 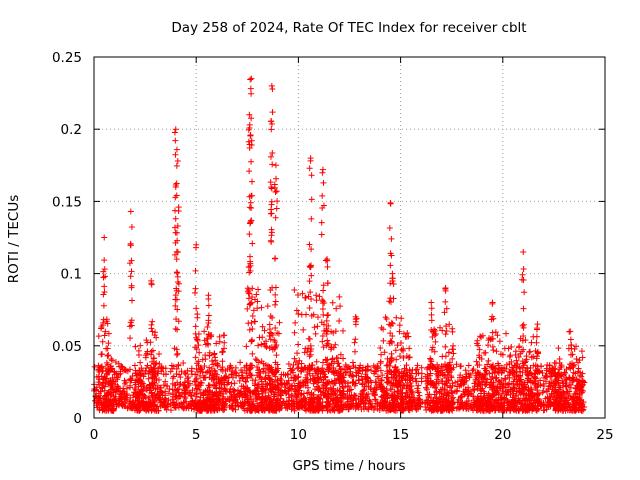 I want to click on y-tick-label: 0.2, so click(x=71, y=130).